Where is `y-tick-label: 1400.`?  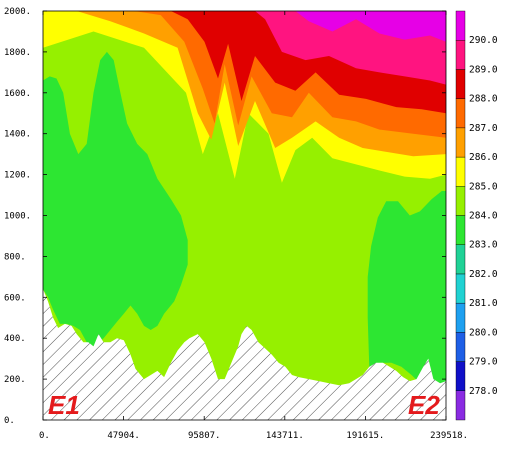
y-tick-label: 1400. is located at coordinates (17, 135).